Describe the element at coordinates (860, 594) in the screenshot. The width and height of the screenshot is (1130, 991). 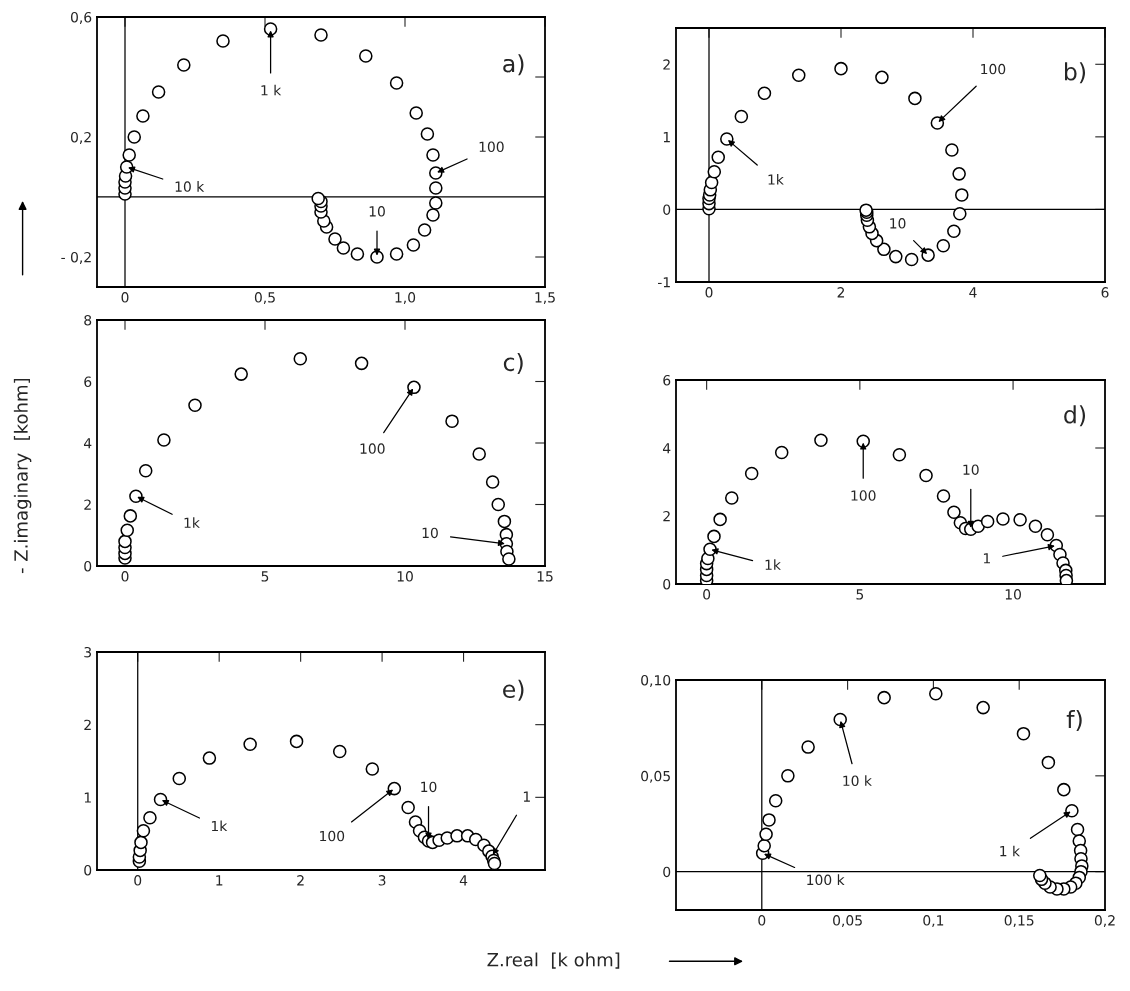
I see `x-tick-label: 5` at that location.